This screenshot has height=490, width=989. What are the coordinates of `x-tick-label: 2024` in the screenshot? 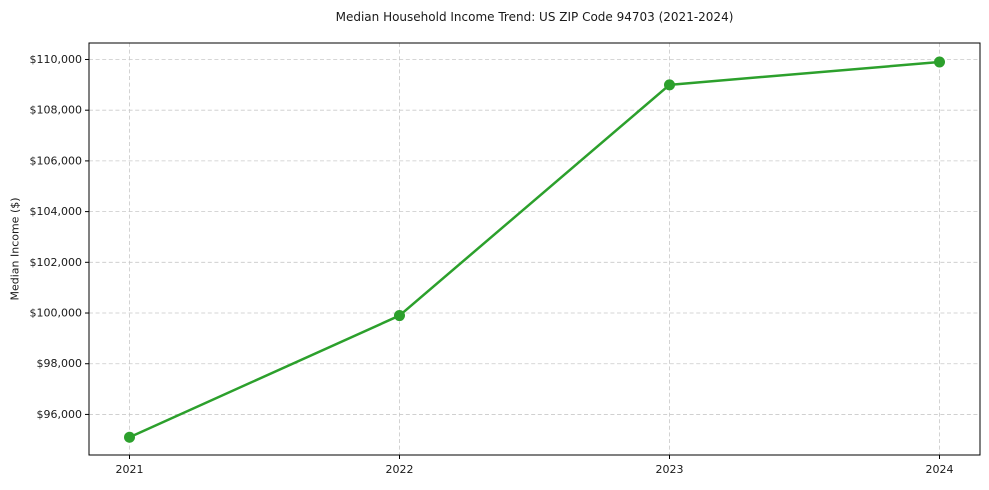 It's located at (940, 469).